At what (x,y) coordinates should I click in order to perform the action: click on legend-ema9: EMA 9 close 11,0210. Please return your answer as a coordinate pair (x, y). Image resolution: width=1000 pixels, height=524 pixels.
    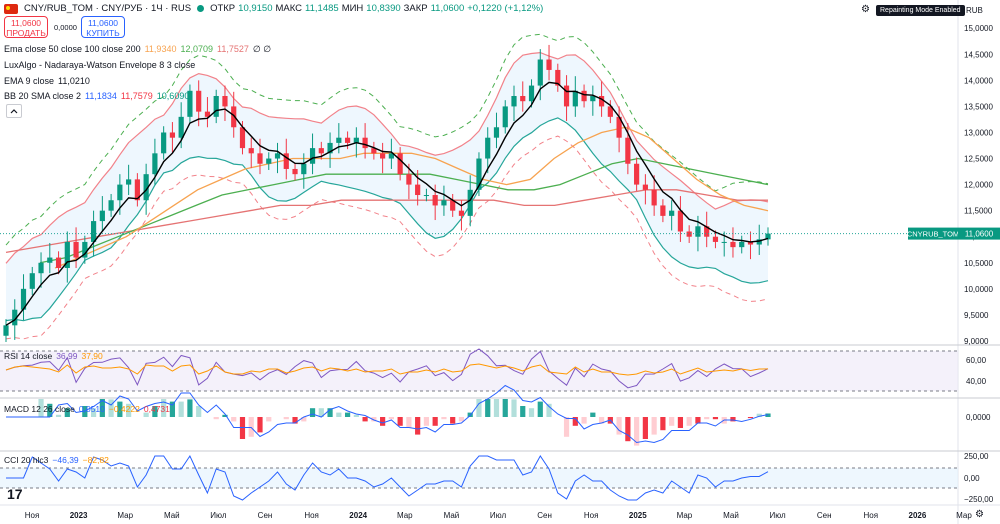
    Looking at the image, I should click on (47, 81).